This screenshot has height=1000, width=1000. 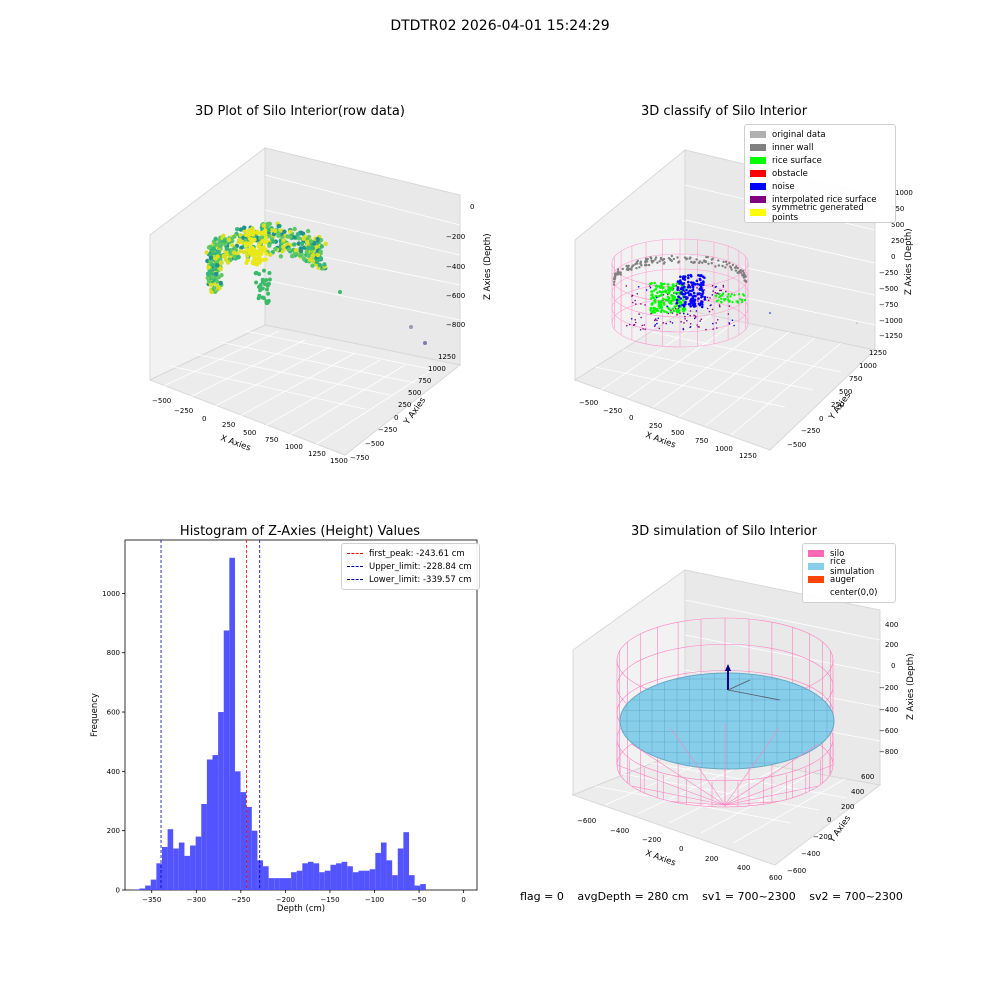 I want to click on simulation-legend: silo rice simulation auger center(0,0), so click(x=849, y=573).